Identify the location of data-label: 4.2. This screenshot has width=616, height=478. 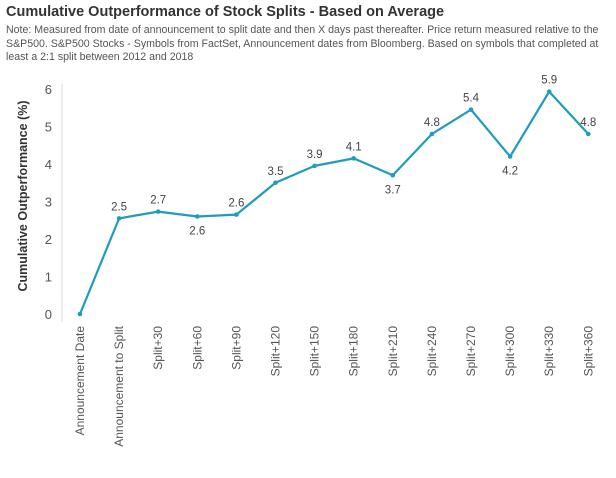
(510, 172).